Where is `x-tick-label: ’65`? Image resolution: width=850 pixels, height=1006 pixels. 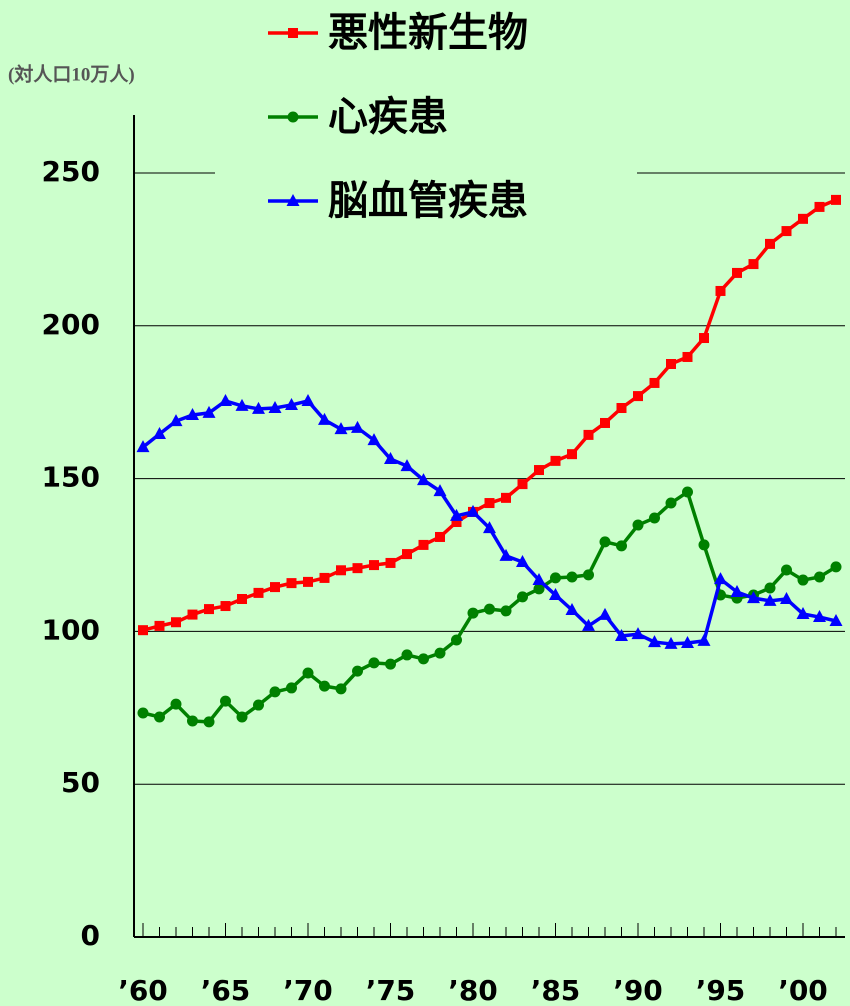
x-tick-label: ’65 is located at coordinates (226, 990).